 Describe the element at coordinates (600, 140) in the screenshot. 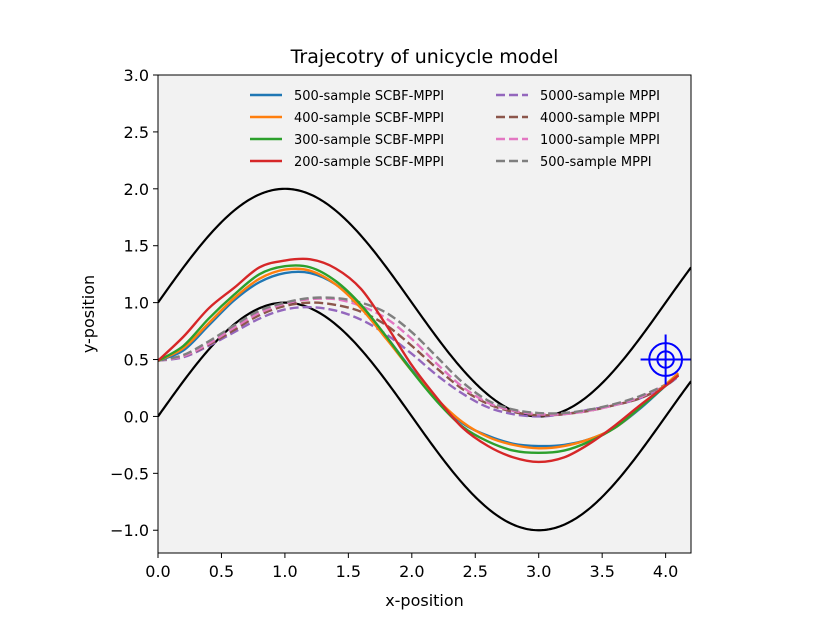

I see `legend-label: 1000-sample MPPI` at that location.